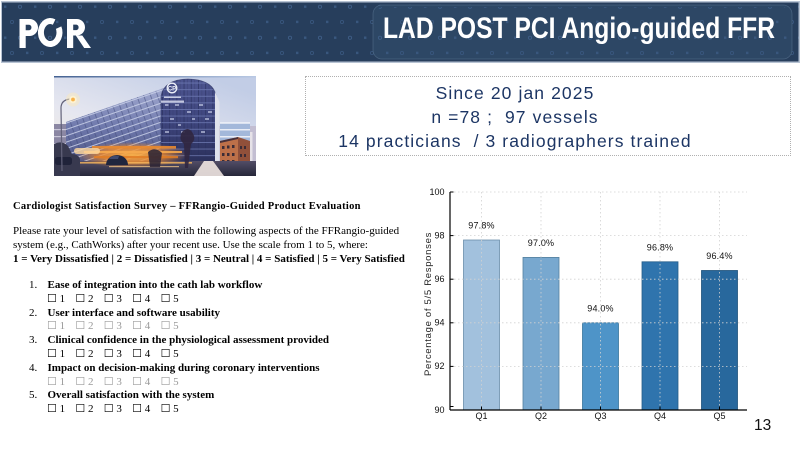 The width and height of the screenshot is (800, 450). I want to click on svg-text: 94.0%, so click(600, 308).